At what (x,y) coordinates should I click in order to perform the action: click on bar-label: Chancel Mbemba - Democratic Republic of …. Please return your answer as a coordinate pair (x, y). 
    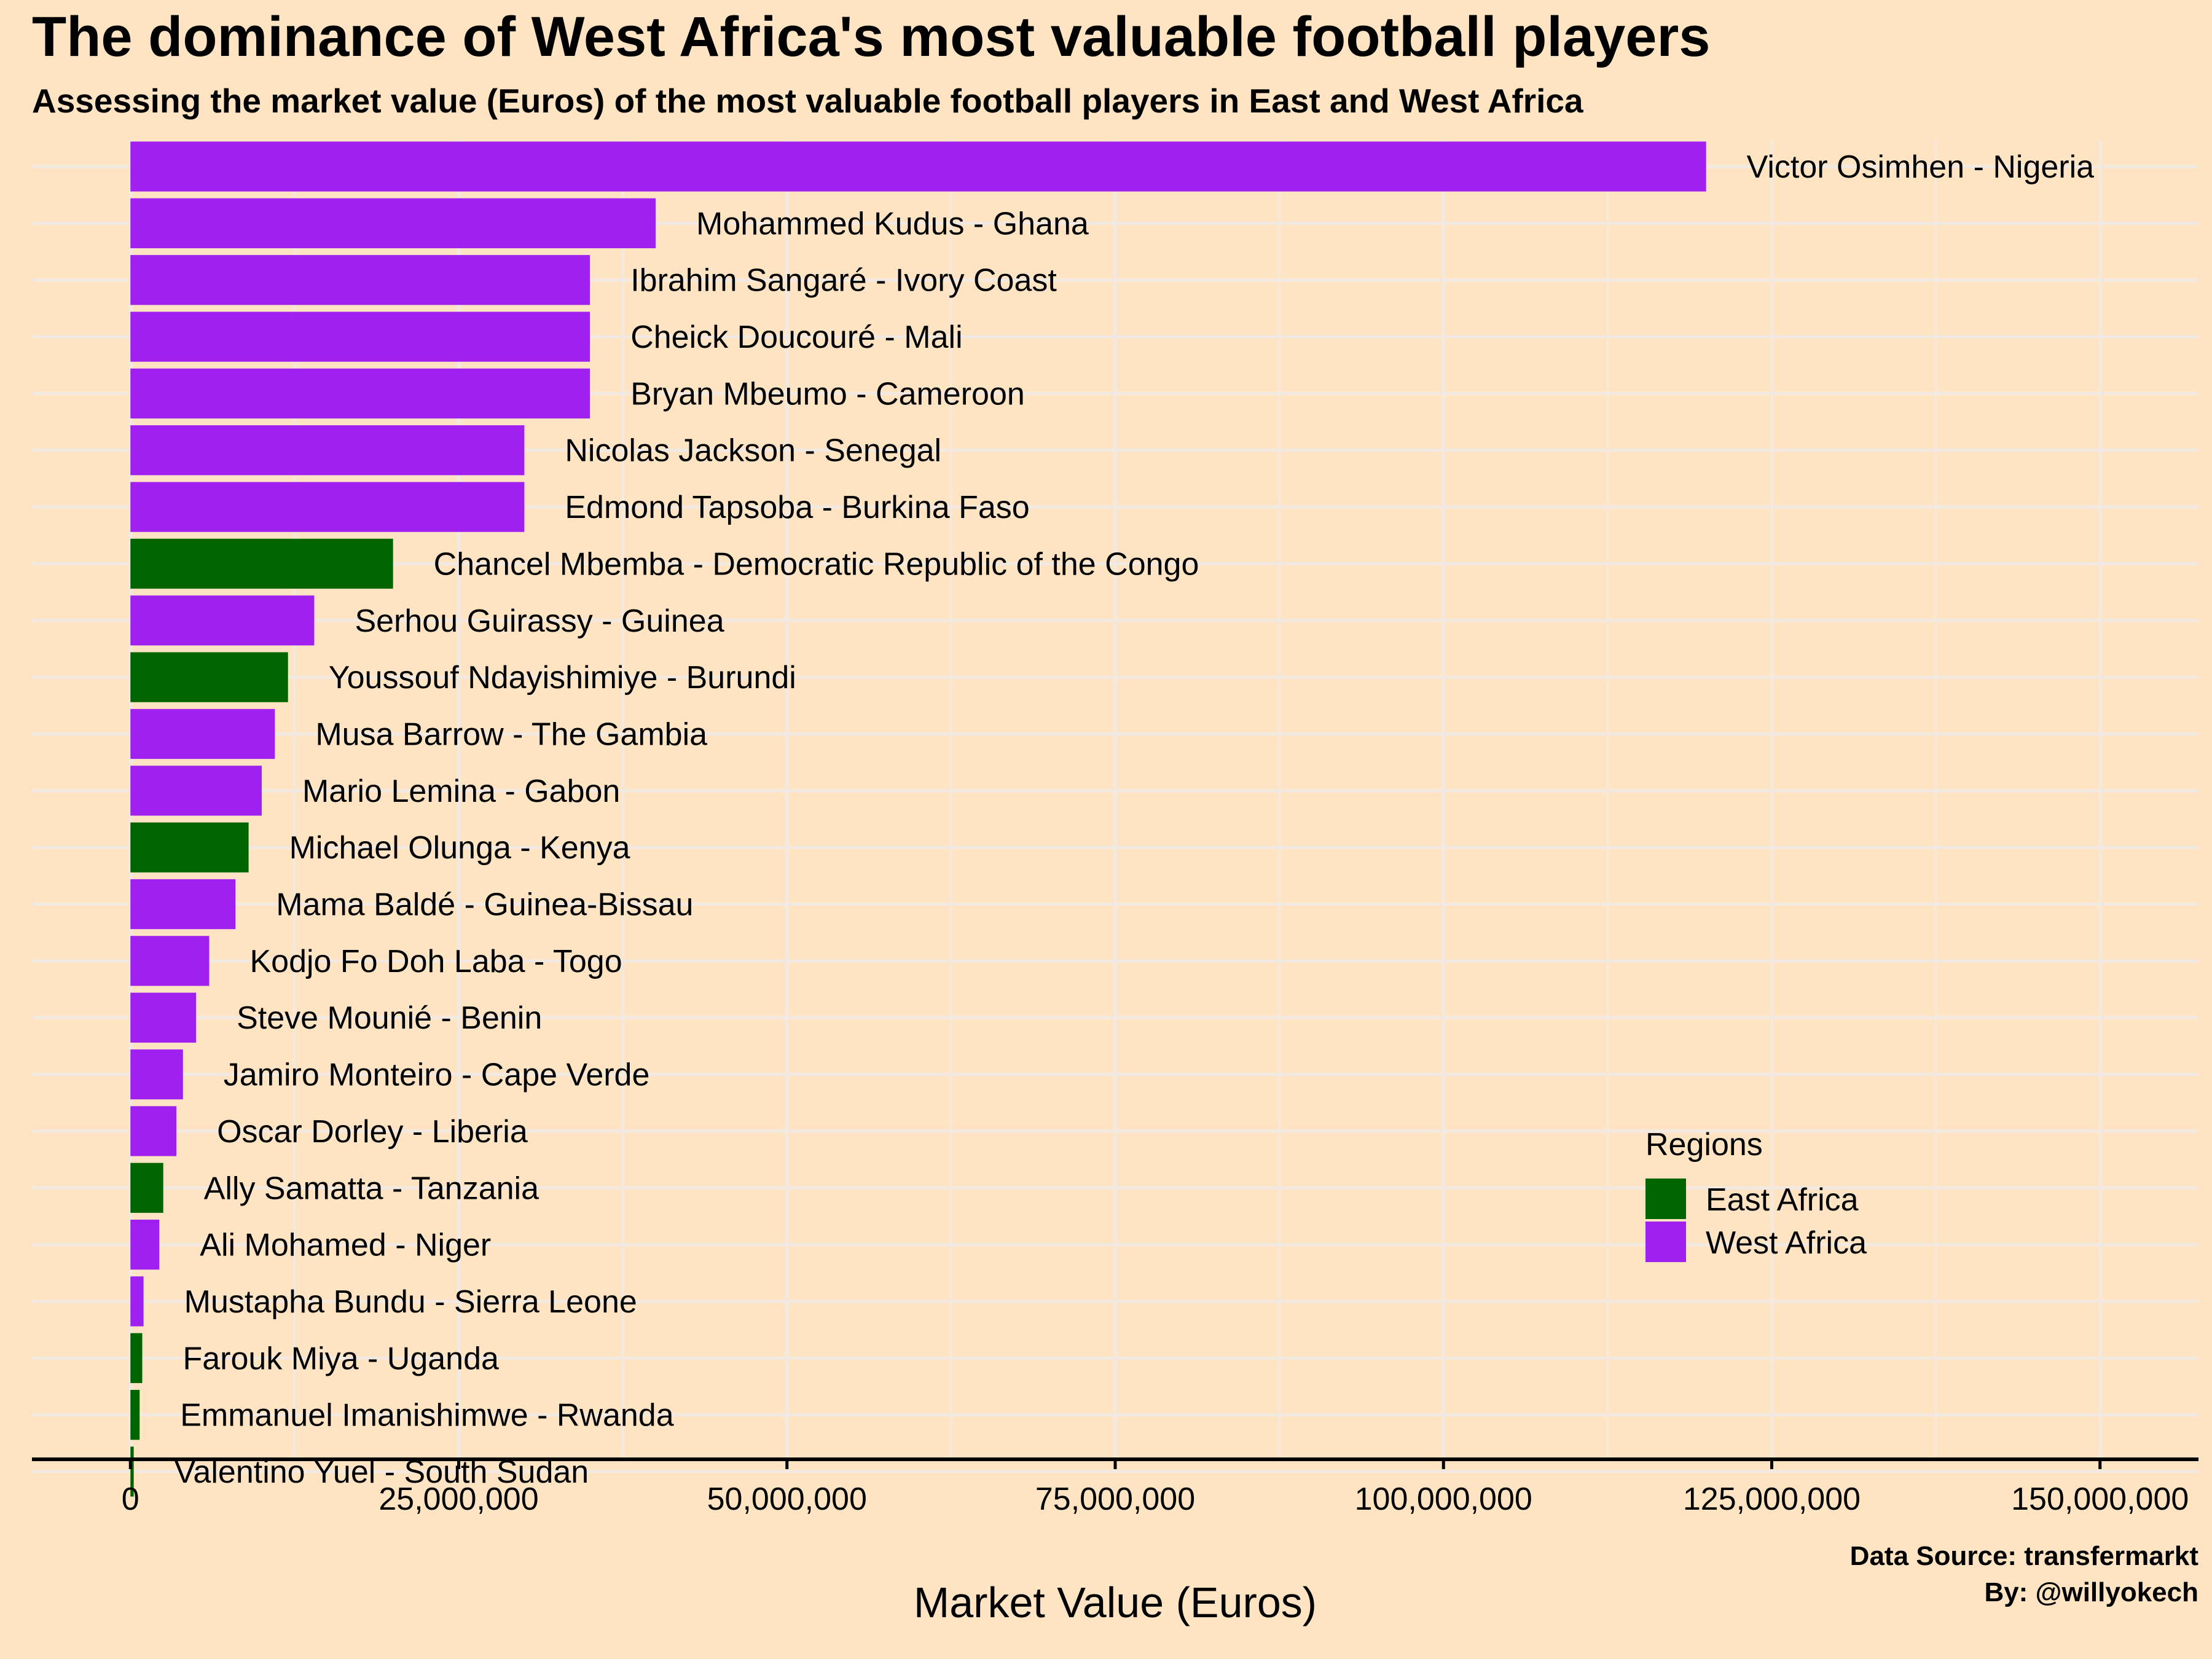
    Looking at the image, I should click on (816, 564).